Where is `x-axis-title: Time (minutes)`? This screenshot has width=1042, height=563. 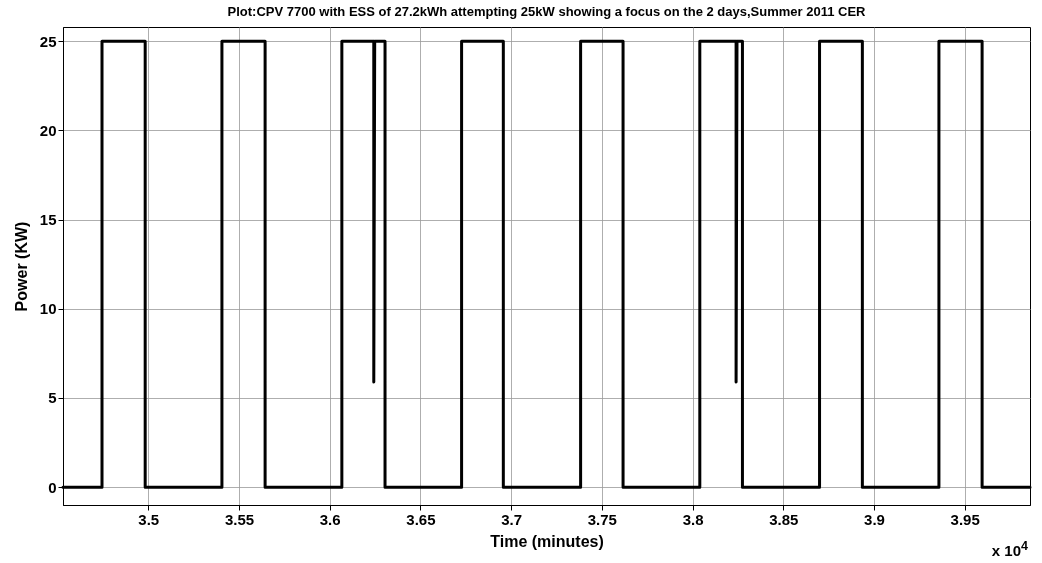 x-axis-title: Time (minutes) is located at coordinates (547, 541).